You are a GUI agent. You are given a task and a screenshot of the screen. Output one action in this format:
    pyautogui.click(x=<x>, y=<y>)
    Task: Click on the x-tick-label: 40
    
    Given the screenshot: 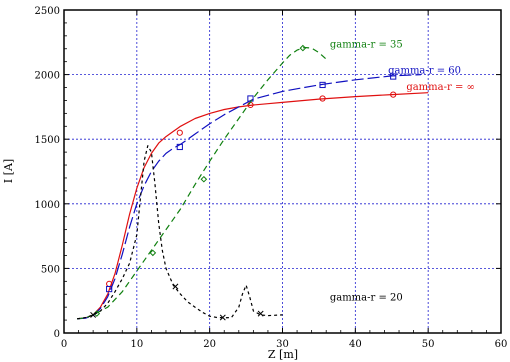 What is the action you would take?
    pyautogui.click(x=355, y=344)
    